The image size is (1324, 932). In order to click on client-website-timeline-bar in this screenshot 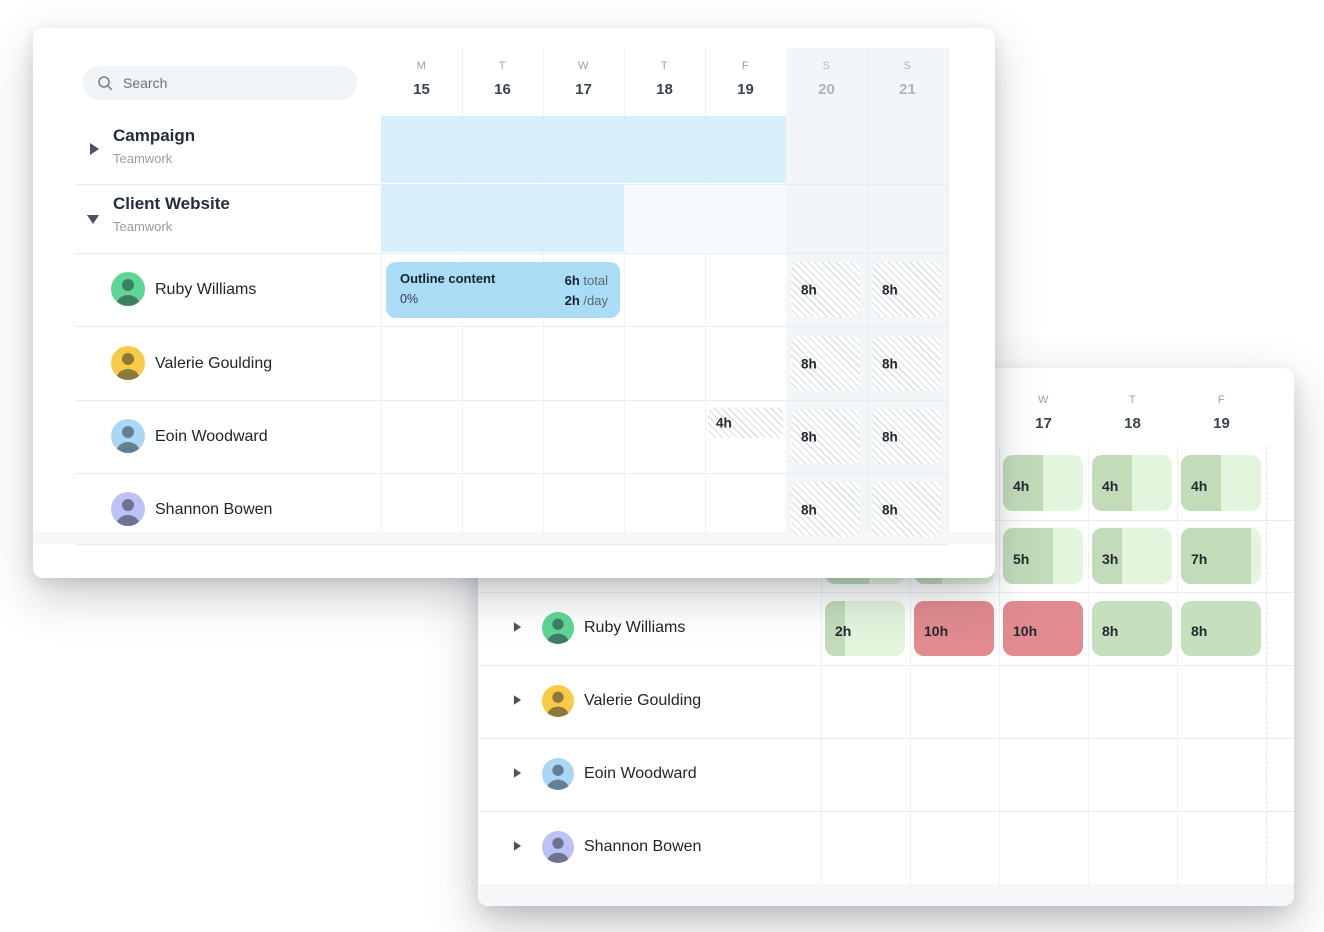, I will do `click(502, 218)`.